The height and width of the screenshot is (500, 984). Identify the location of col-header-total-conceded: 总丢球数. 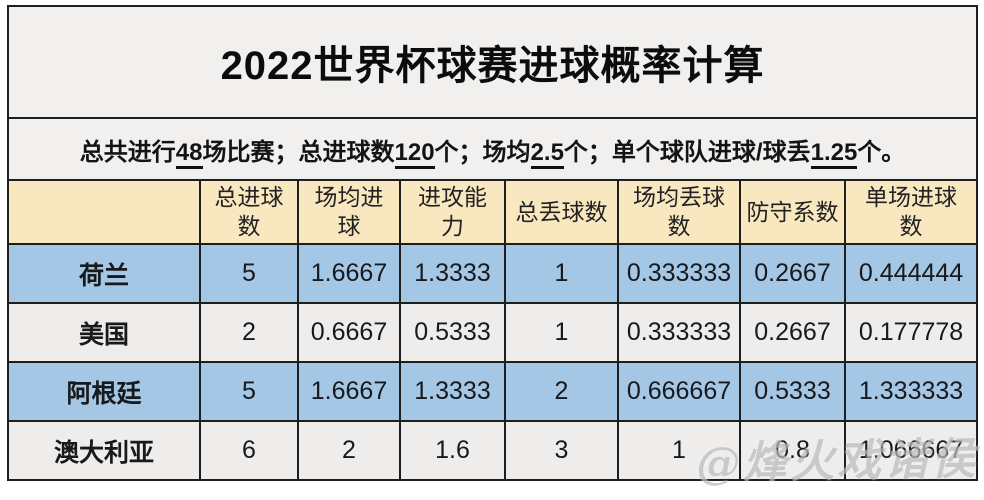
(561, 212).